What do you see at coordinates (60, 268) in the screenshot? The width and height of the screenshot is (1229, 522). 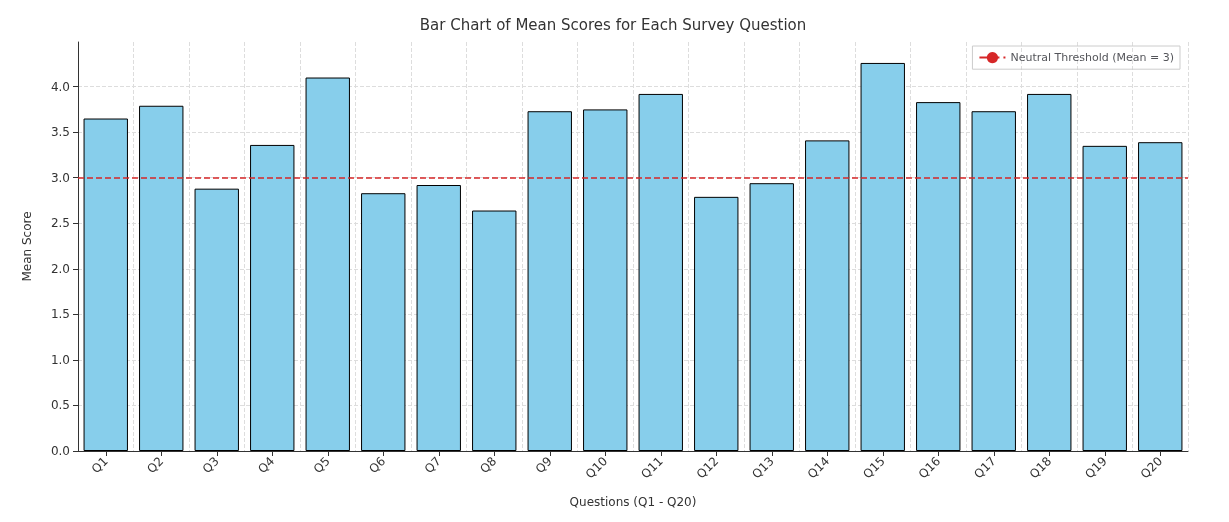 I see `y-tick-label: 2.0` at bounding box center [60, 268].